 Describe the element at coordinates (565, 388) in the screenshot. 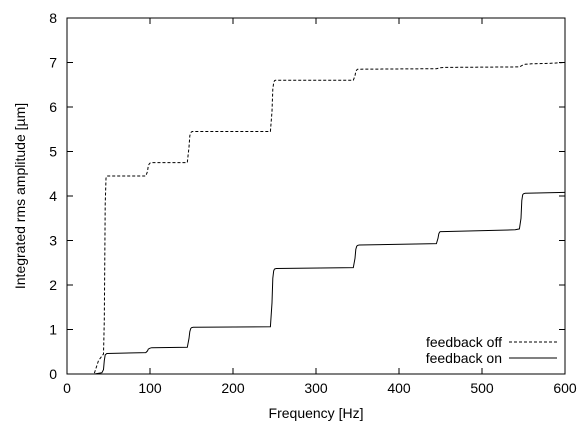

I see `x-tick-label: 600` at that location.